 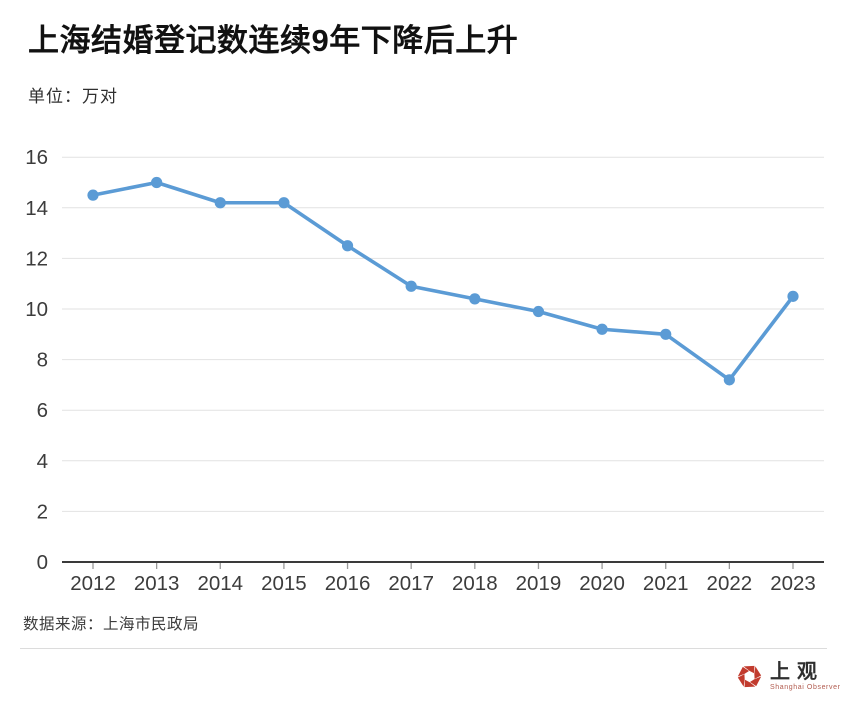 What do you see at coordinates (42, 562) in the screenshot?
I see `y-tick-label: 0` at bounding box center [42, 562].